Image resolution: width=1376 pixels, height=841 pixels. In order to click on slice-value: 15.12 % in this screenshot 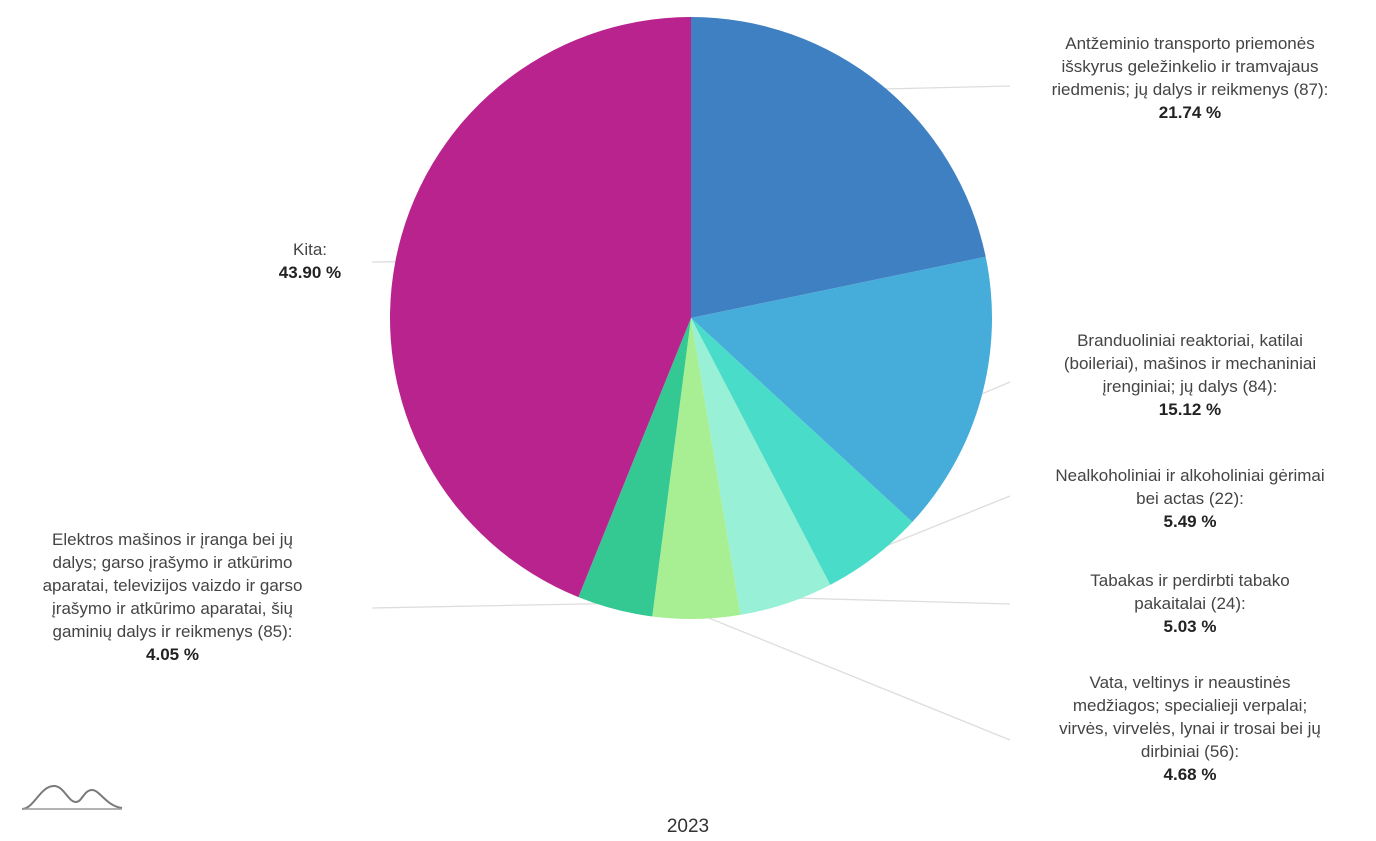, I will do `click(1190, 409)`.